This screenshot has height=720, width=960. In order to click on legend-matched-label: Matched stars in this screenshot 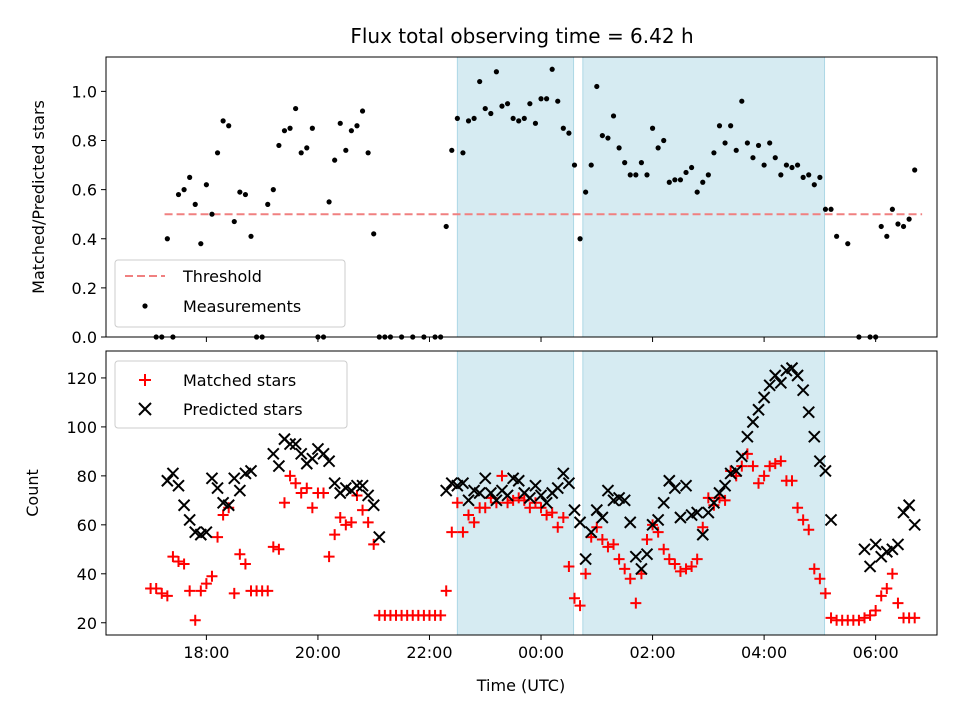, I will do `click(239, 380)`.